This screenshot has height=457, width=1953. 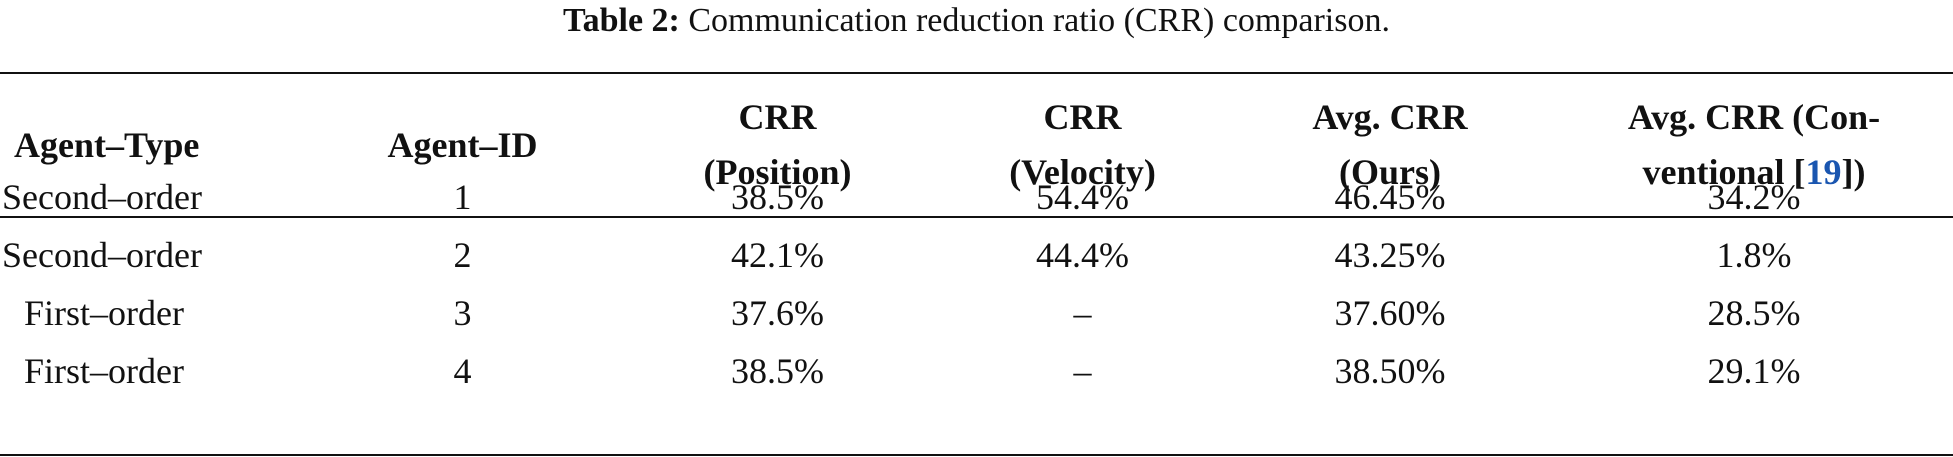 I want to click on cell-crr-position: 37.6%, so click(x=777, y=313).